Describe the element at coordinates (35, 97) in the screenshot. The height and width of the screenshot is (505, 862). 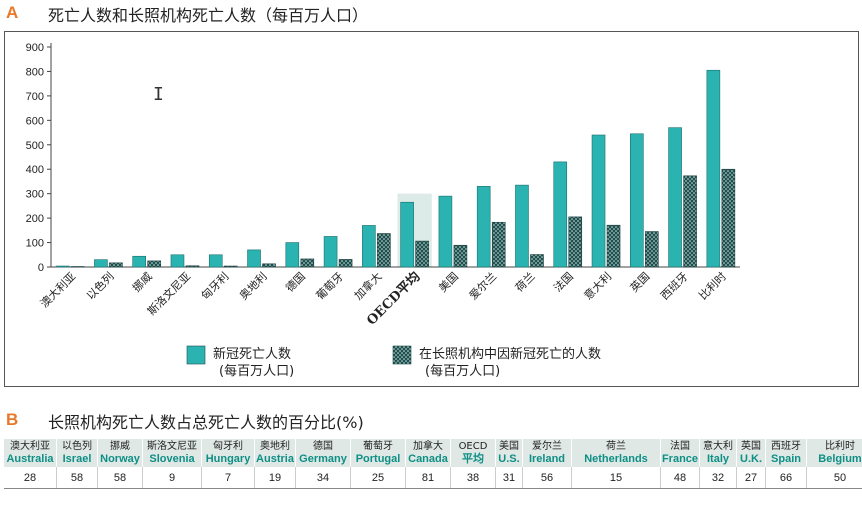
I see `y-tick-label: 700` at that location.